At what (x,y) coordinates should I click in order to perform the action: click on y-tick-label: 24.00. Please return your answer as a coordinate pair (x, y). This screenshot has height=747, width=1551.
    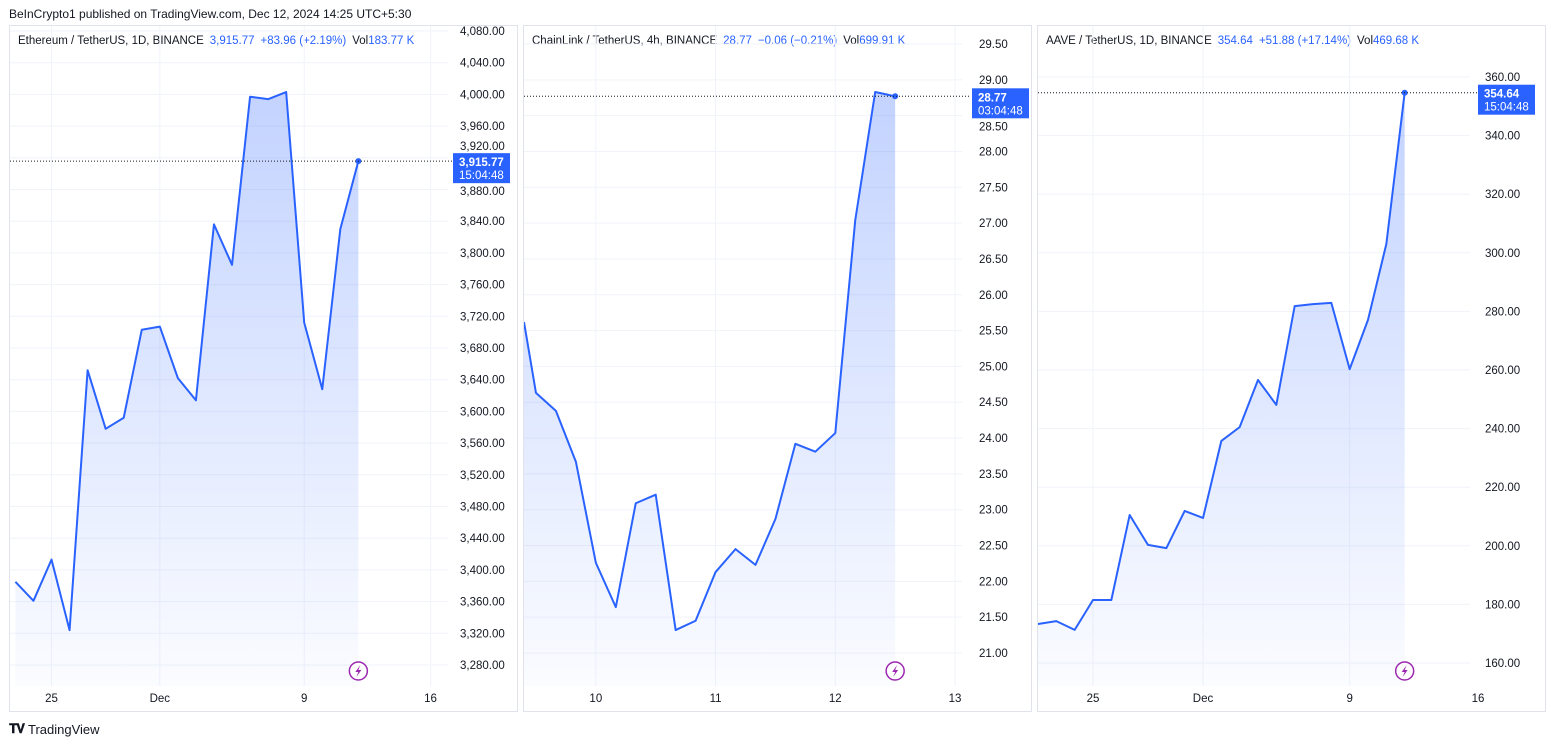
    Looking at the image, I should click on (993, 439).